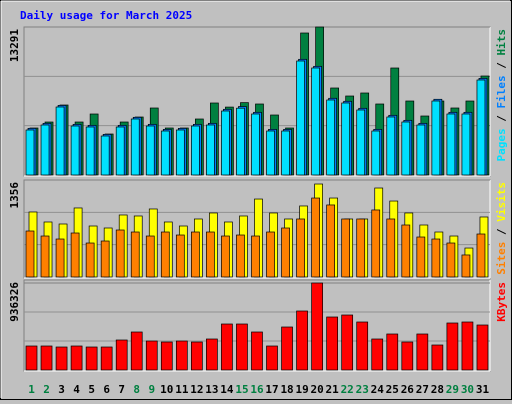 Image resolution: width=512 pixels, height=404 pixels. Describe the element at coordinates (483, 389) in the screenshot. I see `x-tick-label: 31` at that location.